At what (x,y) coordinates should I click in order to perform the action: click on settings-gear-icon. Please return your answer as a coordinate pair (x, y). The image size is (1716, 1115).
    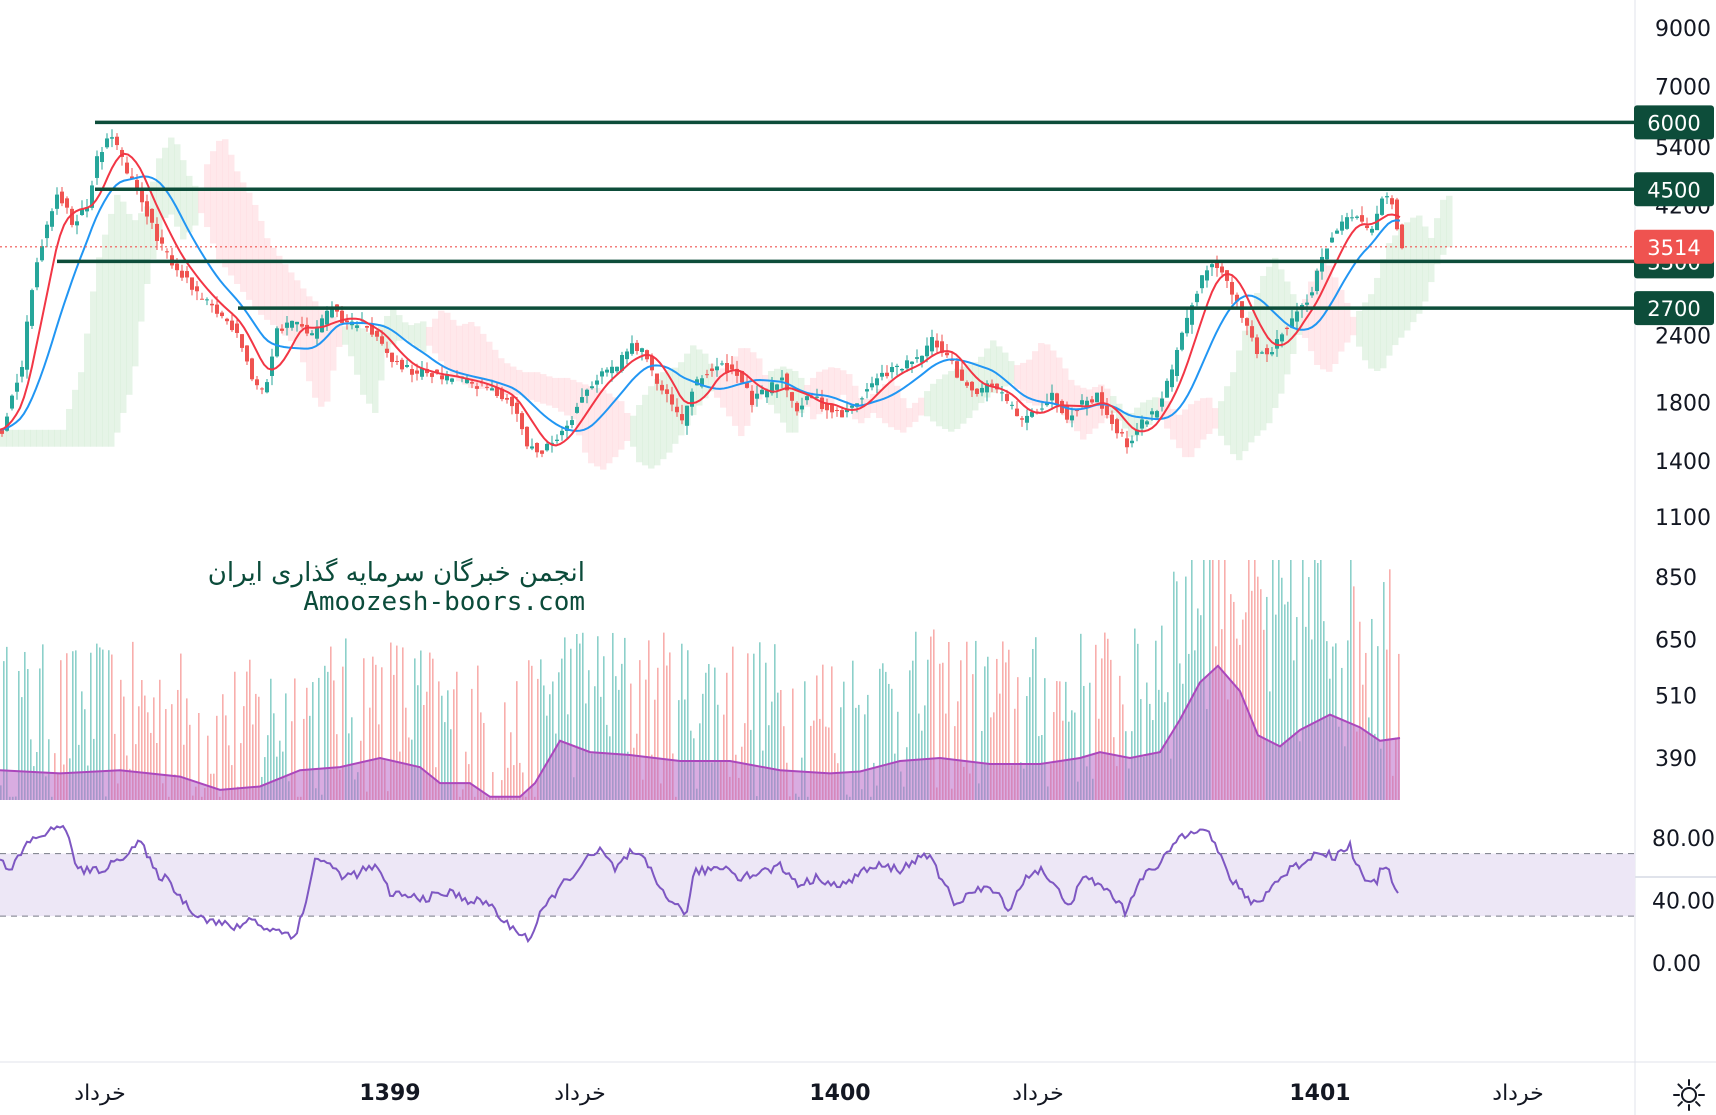
    Looking at the image, I should click on (1689, 1095).